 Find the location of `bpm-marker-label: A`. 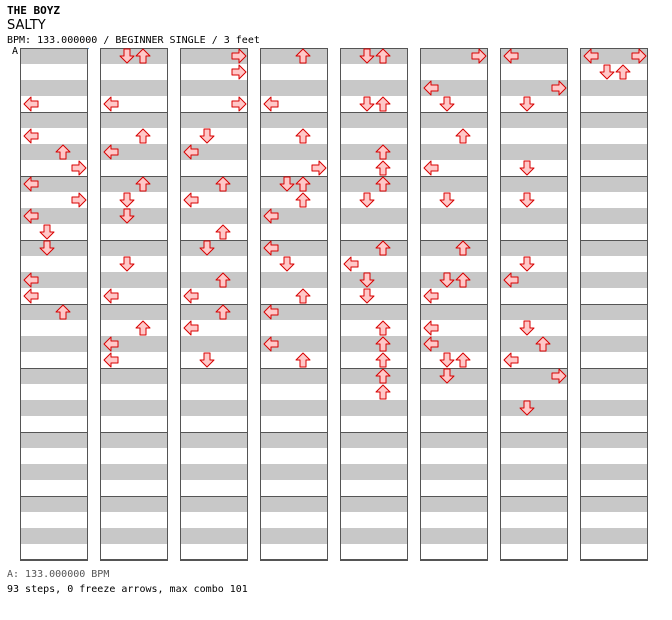

bpm-marker-label: A is located at coordinates (15, 51).